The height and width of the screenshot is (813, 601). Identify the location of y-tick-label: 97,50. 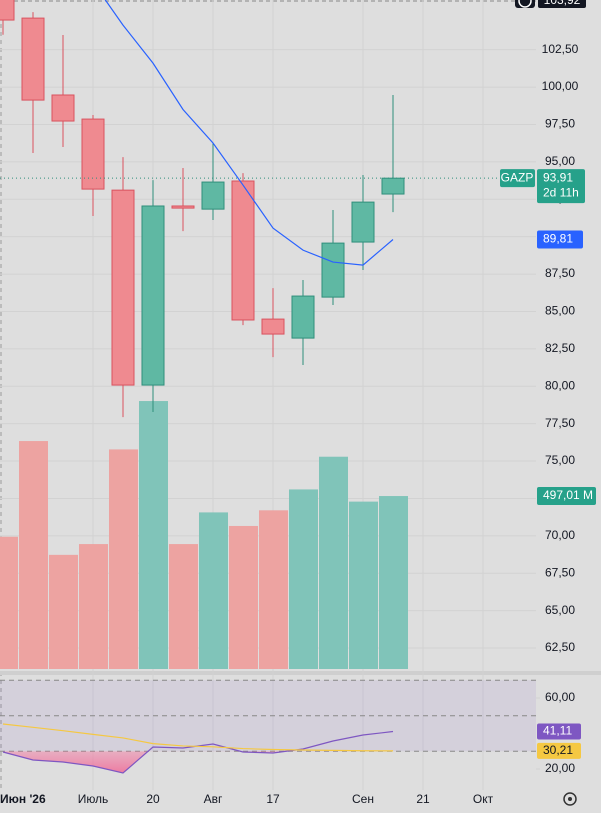
(560, 124).